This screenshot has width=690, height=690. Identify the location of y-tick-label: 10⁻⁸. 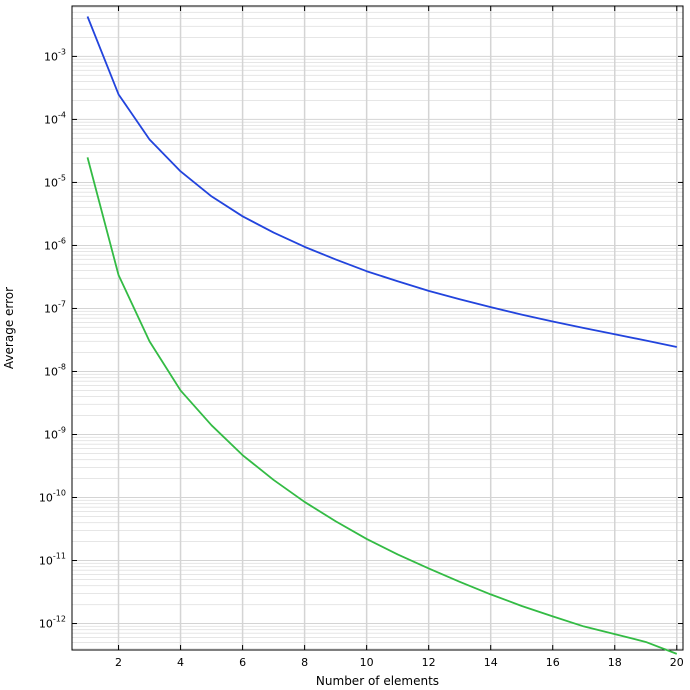
(55, 370).